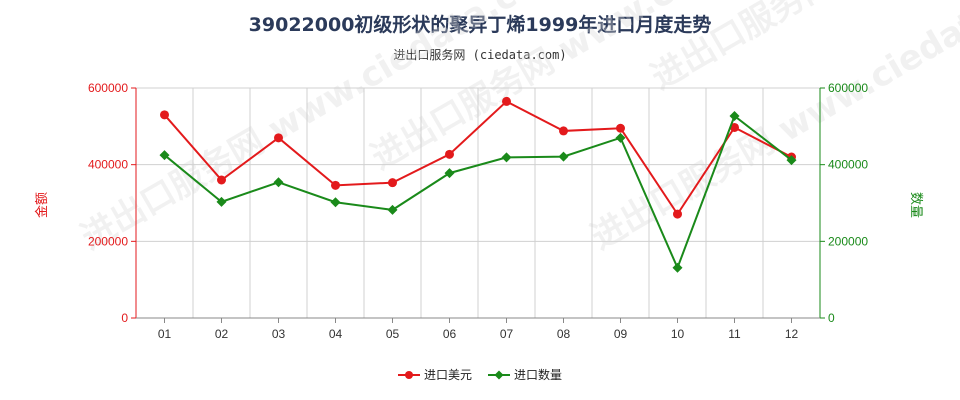  What do you see at coordinates (124, 318) in the screenshot?
I see `y-left-tick-label: 0` at bounding box center [124, 318].